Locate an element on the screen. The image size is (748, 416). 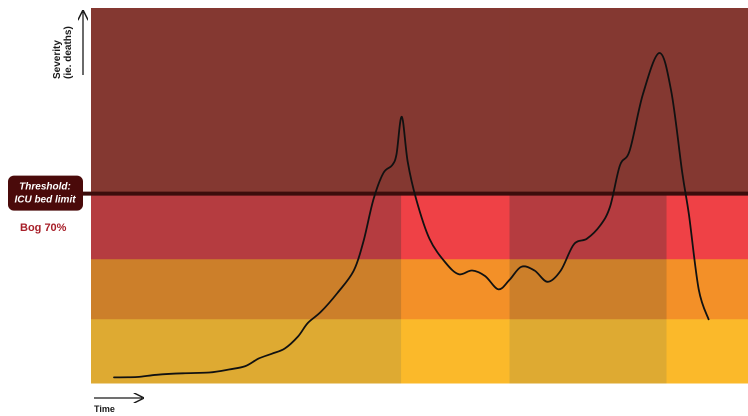
threshold-badge is located at coordinates (45, 193).